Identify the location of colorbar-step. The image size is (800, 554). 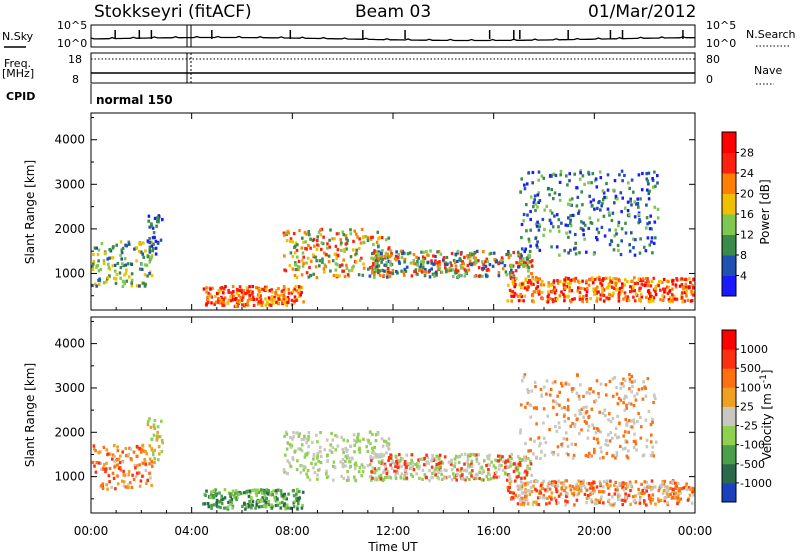
(729, 454).